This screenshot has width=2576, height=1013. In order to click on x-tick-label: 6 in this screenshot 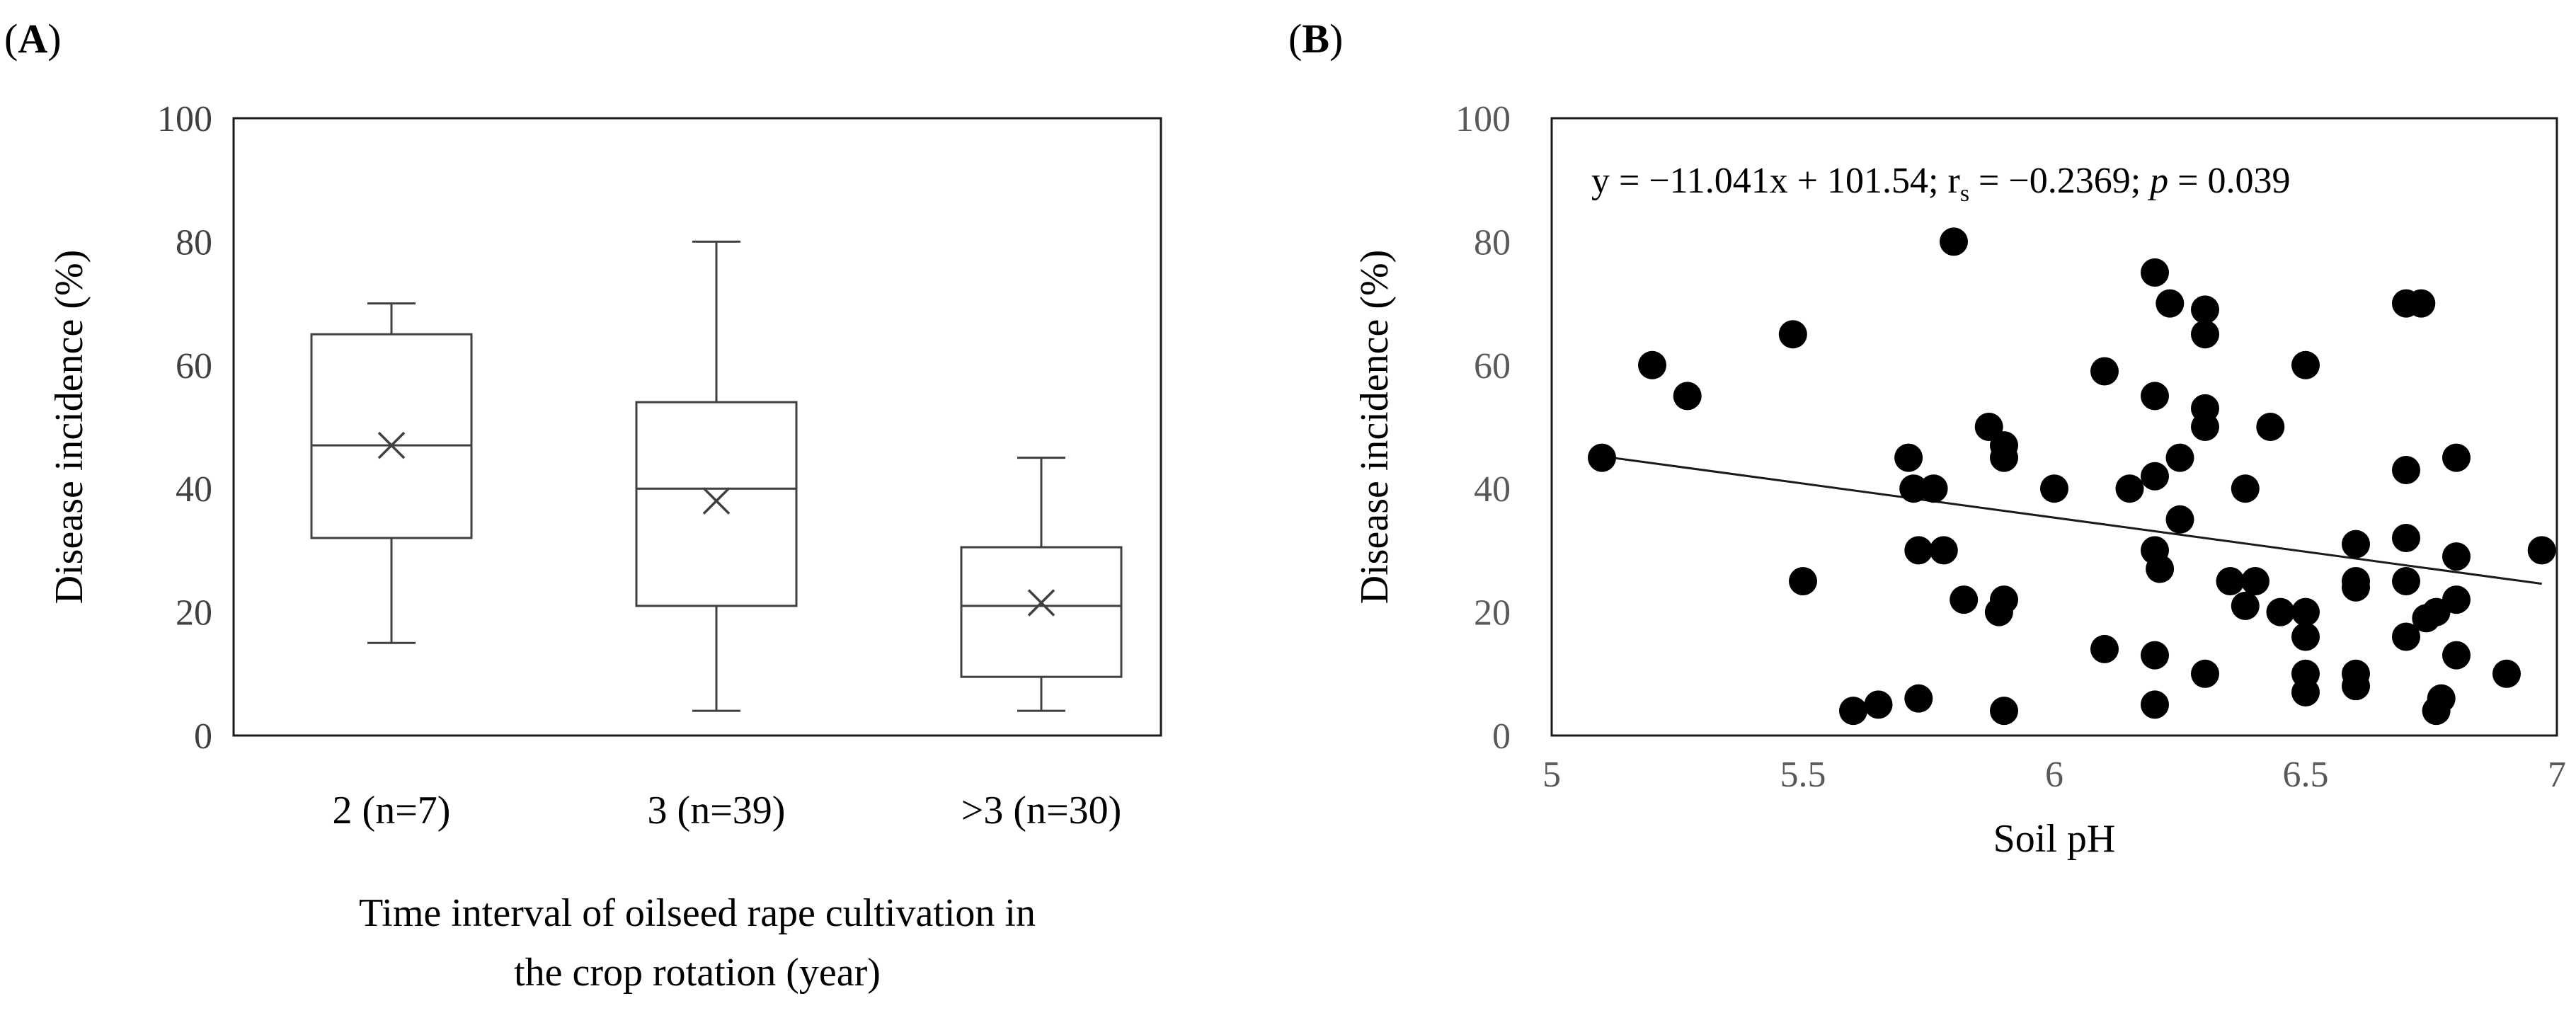, I will do `click(2054, 775)`.